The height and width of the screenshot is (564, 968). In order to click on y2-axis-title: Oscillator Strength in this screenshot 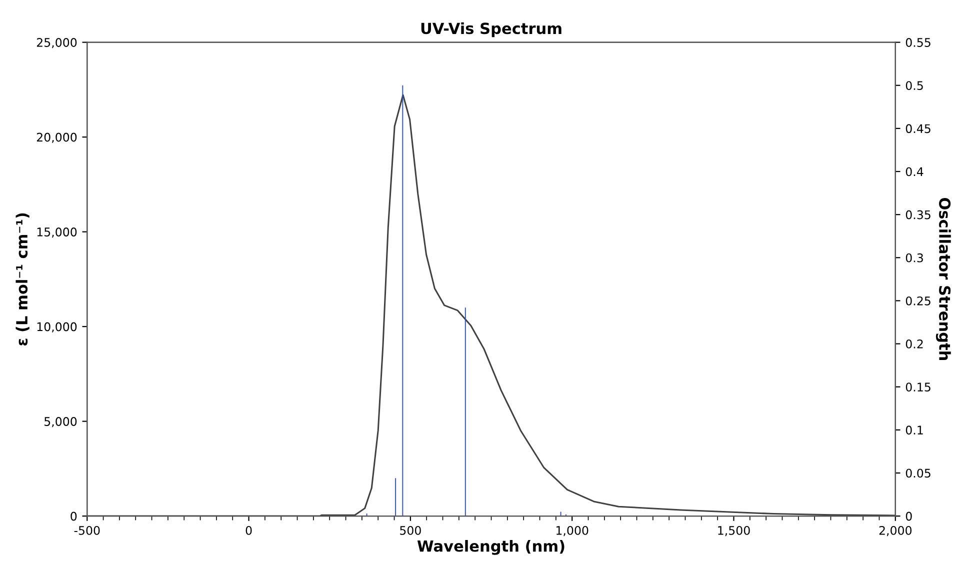, I will do `click(943, 279)`.